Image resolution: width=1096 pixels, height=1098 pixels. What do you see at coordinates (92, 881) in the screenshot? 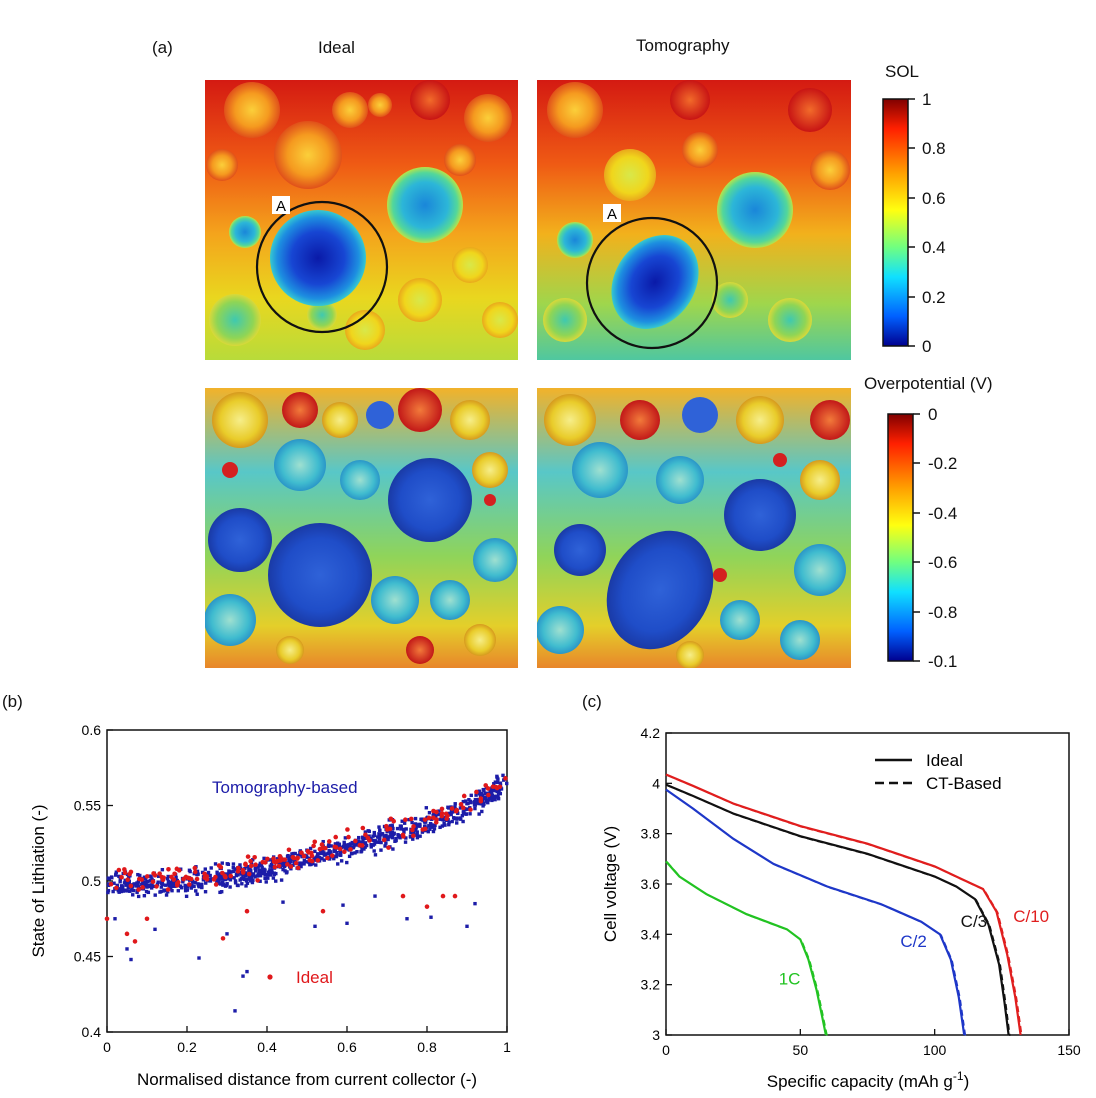
I see `y-tick-label-b: 0.5` at bounding box center [92, 881].